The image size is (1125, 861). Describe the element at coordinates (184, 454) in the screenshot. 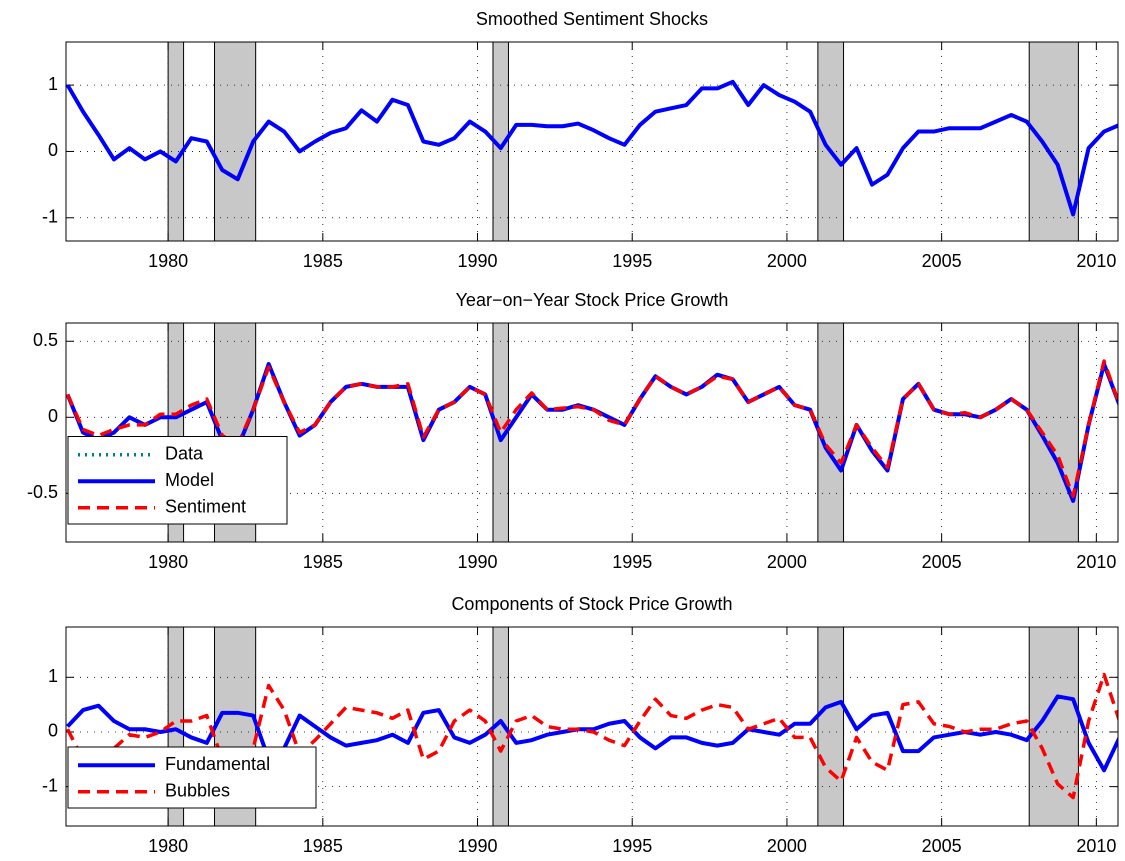

I see `legend-label: Data` at that location.